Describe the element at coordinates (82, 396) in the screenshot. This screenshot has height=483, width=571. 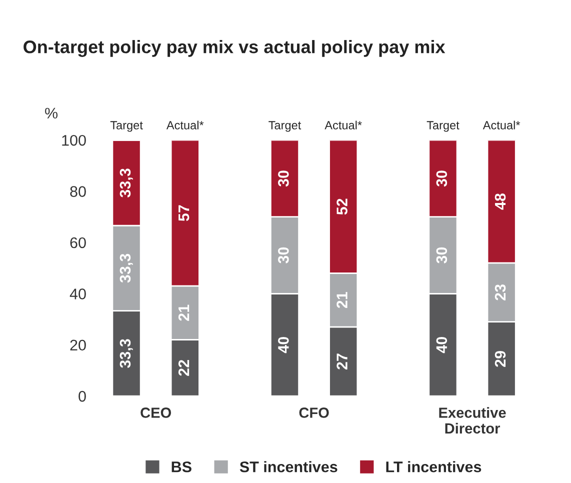
I see `y-tick-label: 0` at that location.